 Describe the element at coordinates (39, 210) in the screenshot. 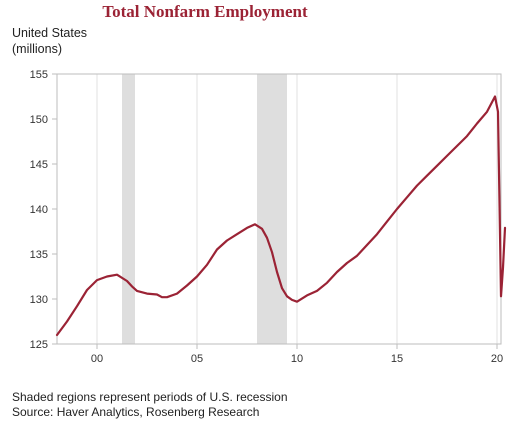

I see `y-tick-label-140: 140` at that location.